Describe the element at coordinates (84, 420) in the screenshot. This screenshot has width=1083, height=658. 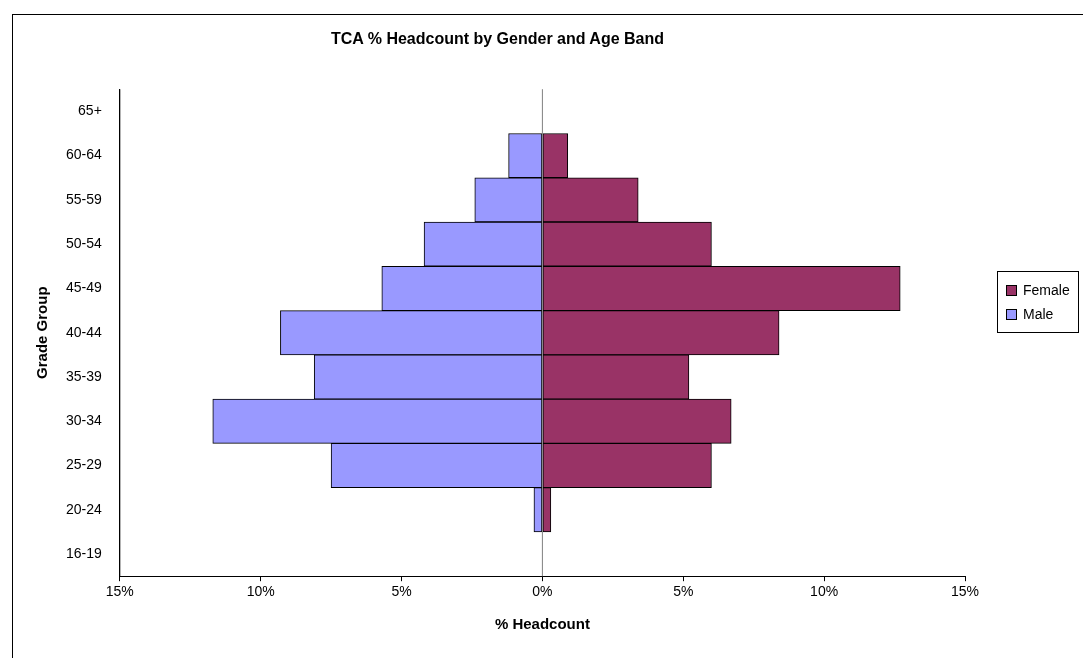
I see `y-tick-label: 30-34` at that location.